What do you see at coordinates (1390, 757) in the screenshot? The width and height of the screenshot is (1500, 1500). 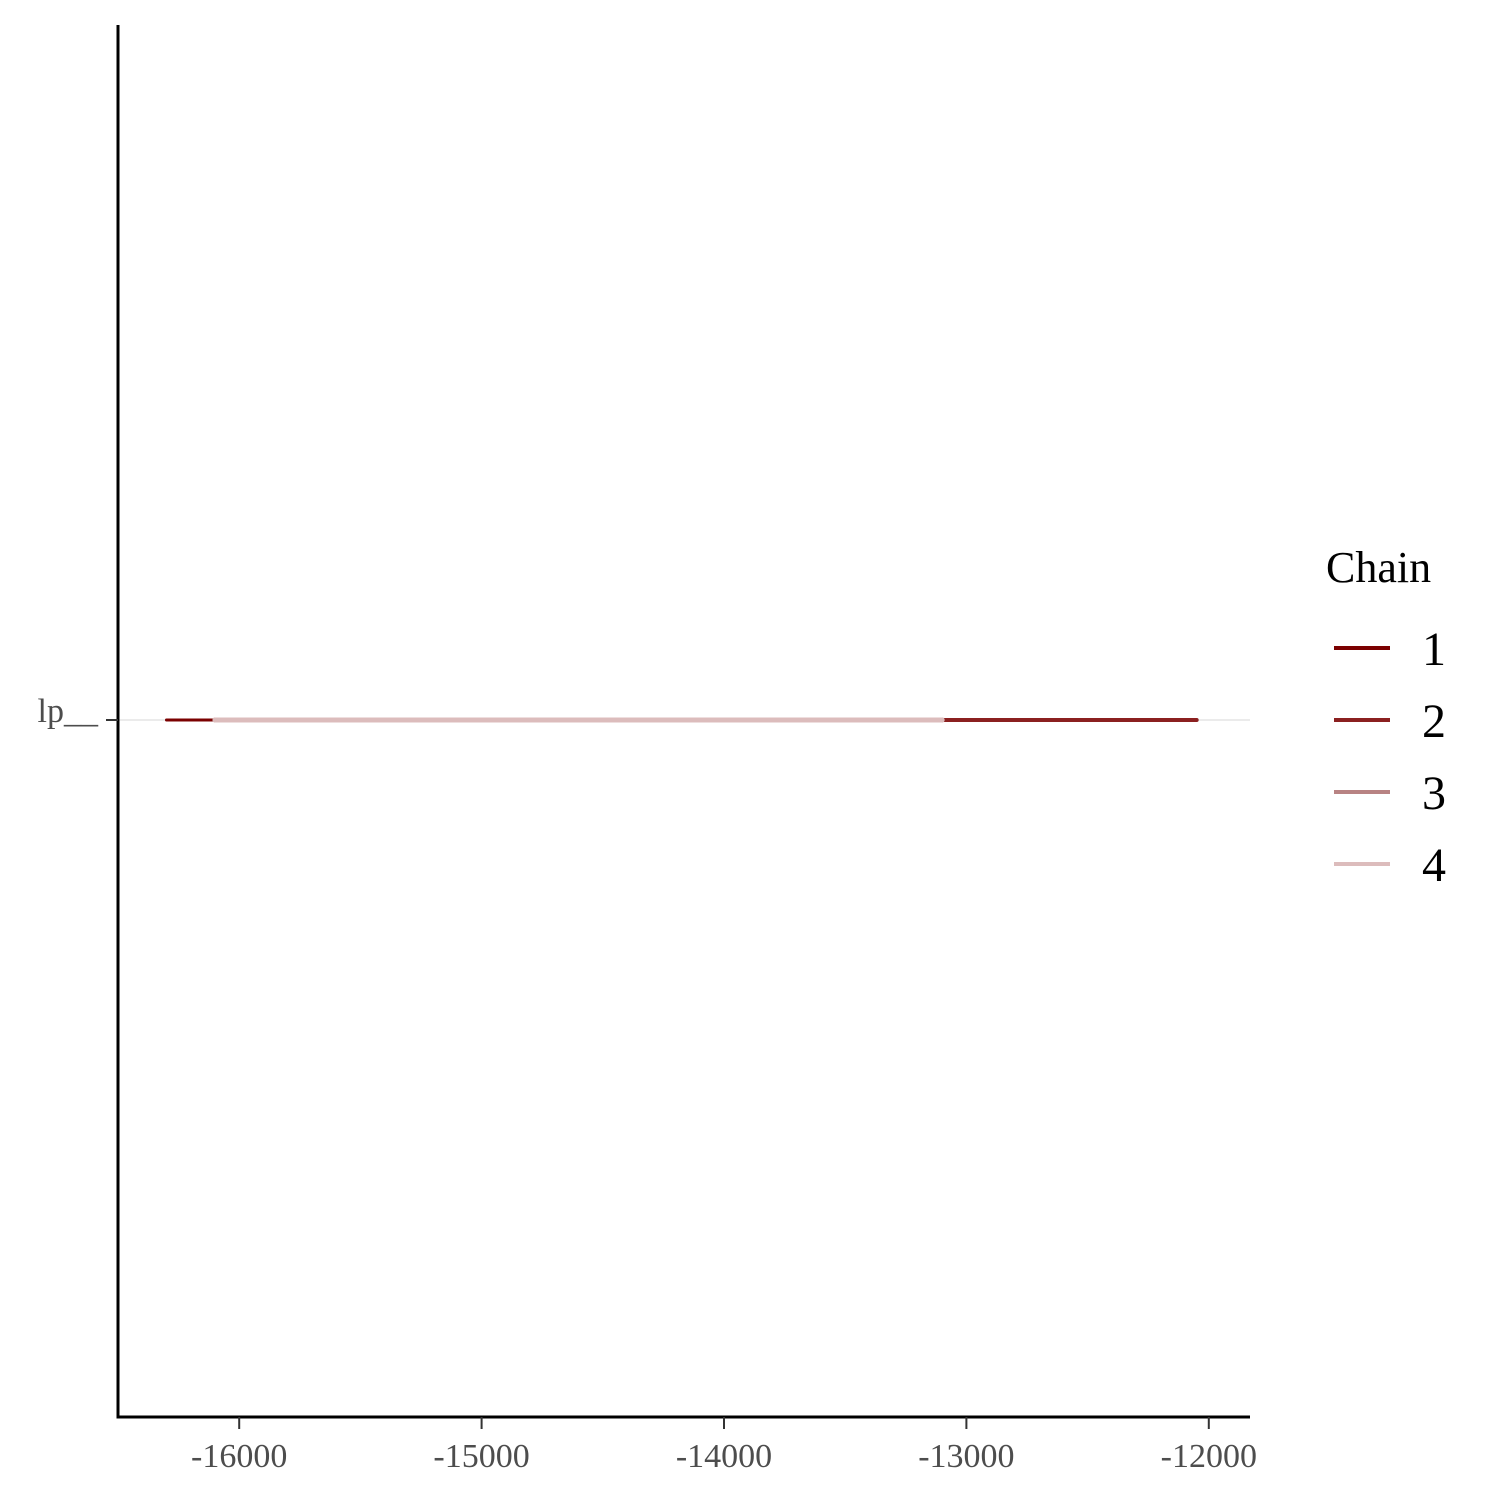 I see `legend-items: 1 2 3 4` at bounding box center [1390, 757].